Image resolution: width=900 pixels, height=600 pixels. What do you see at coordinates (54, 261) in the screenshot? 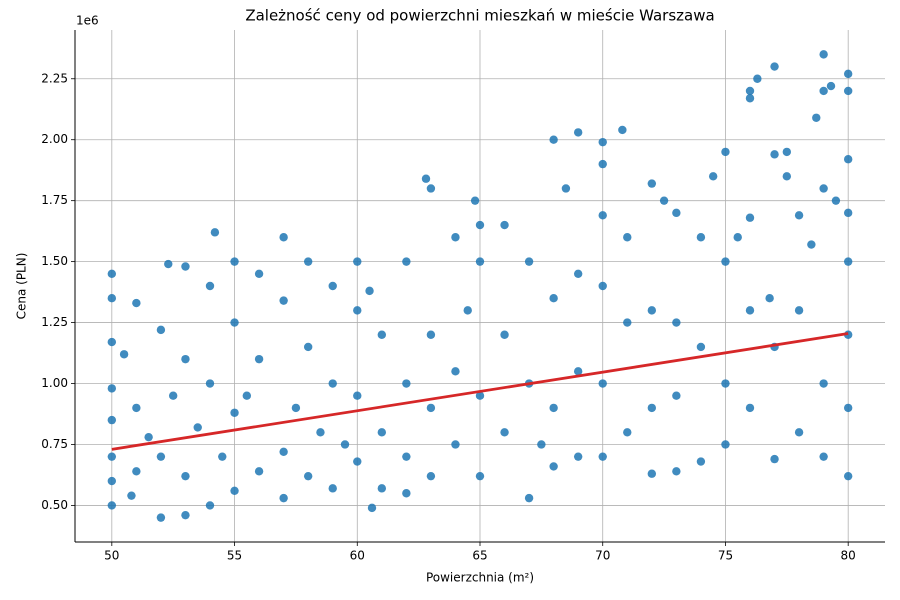
I see `y-tick-label: 1.50` at bounding box center [54, 261].